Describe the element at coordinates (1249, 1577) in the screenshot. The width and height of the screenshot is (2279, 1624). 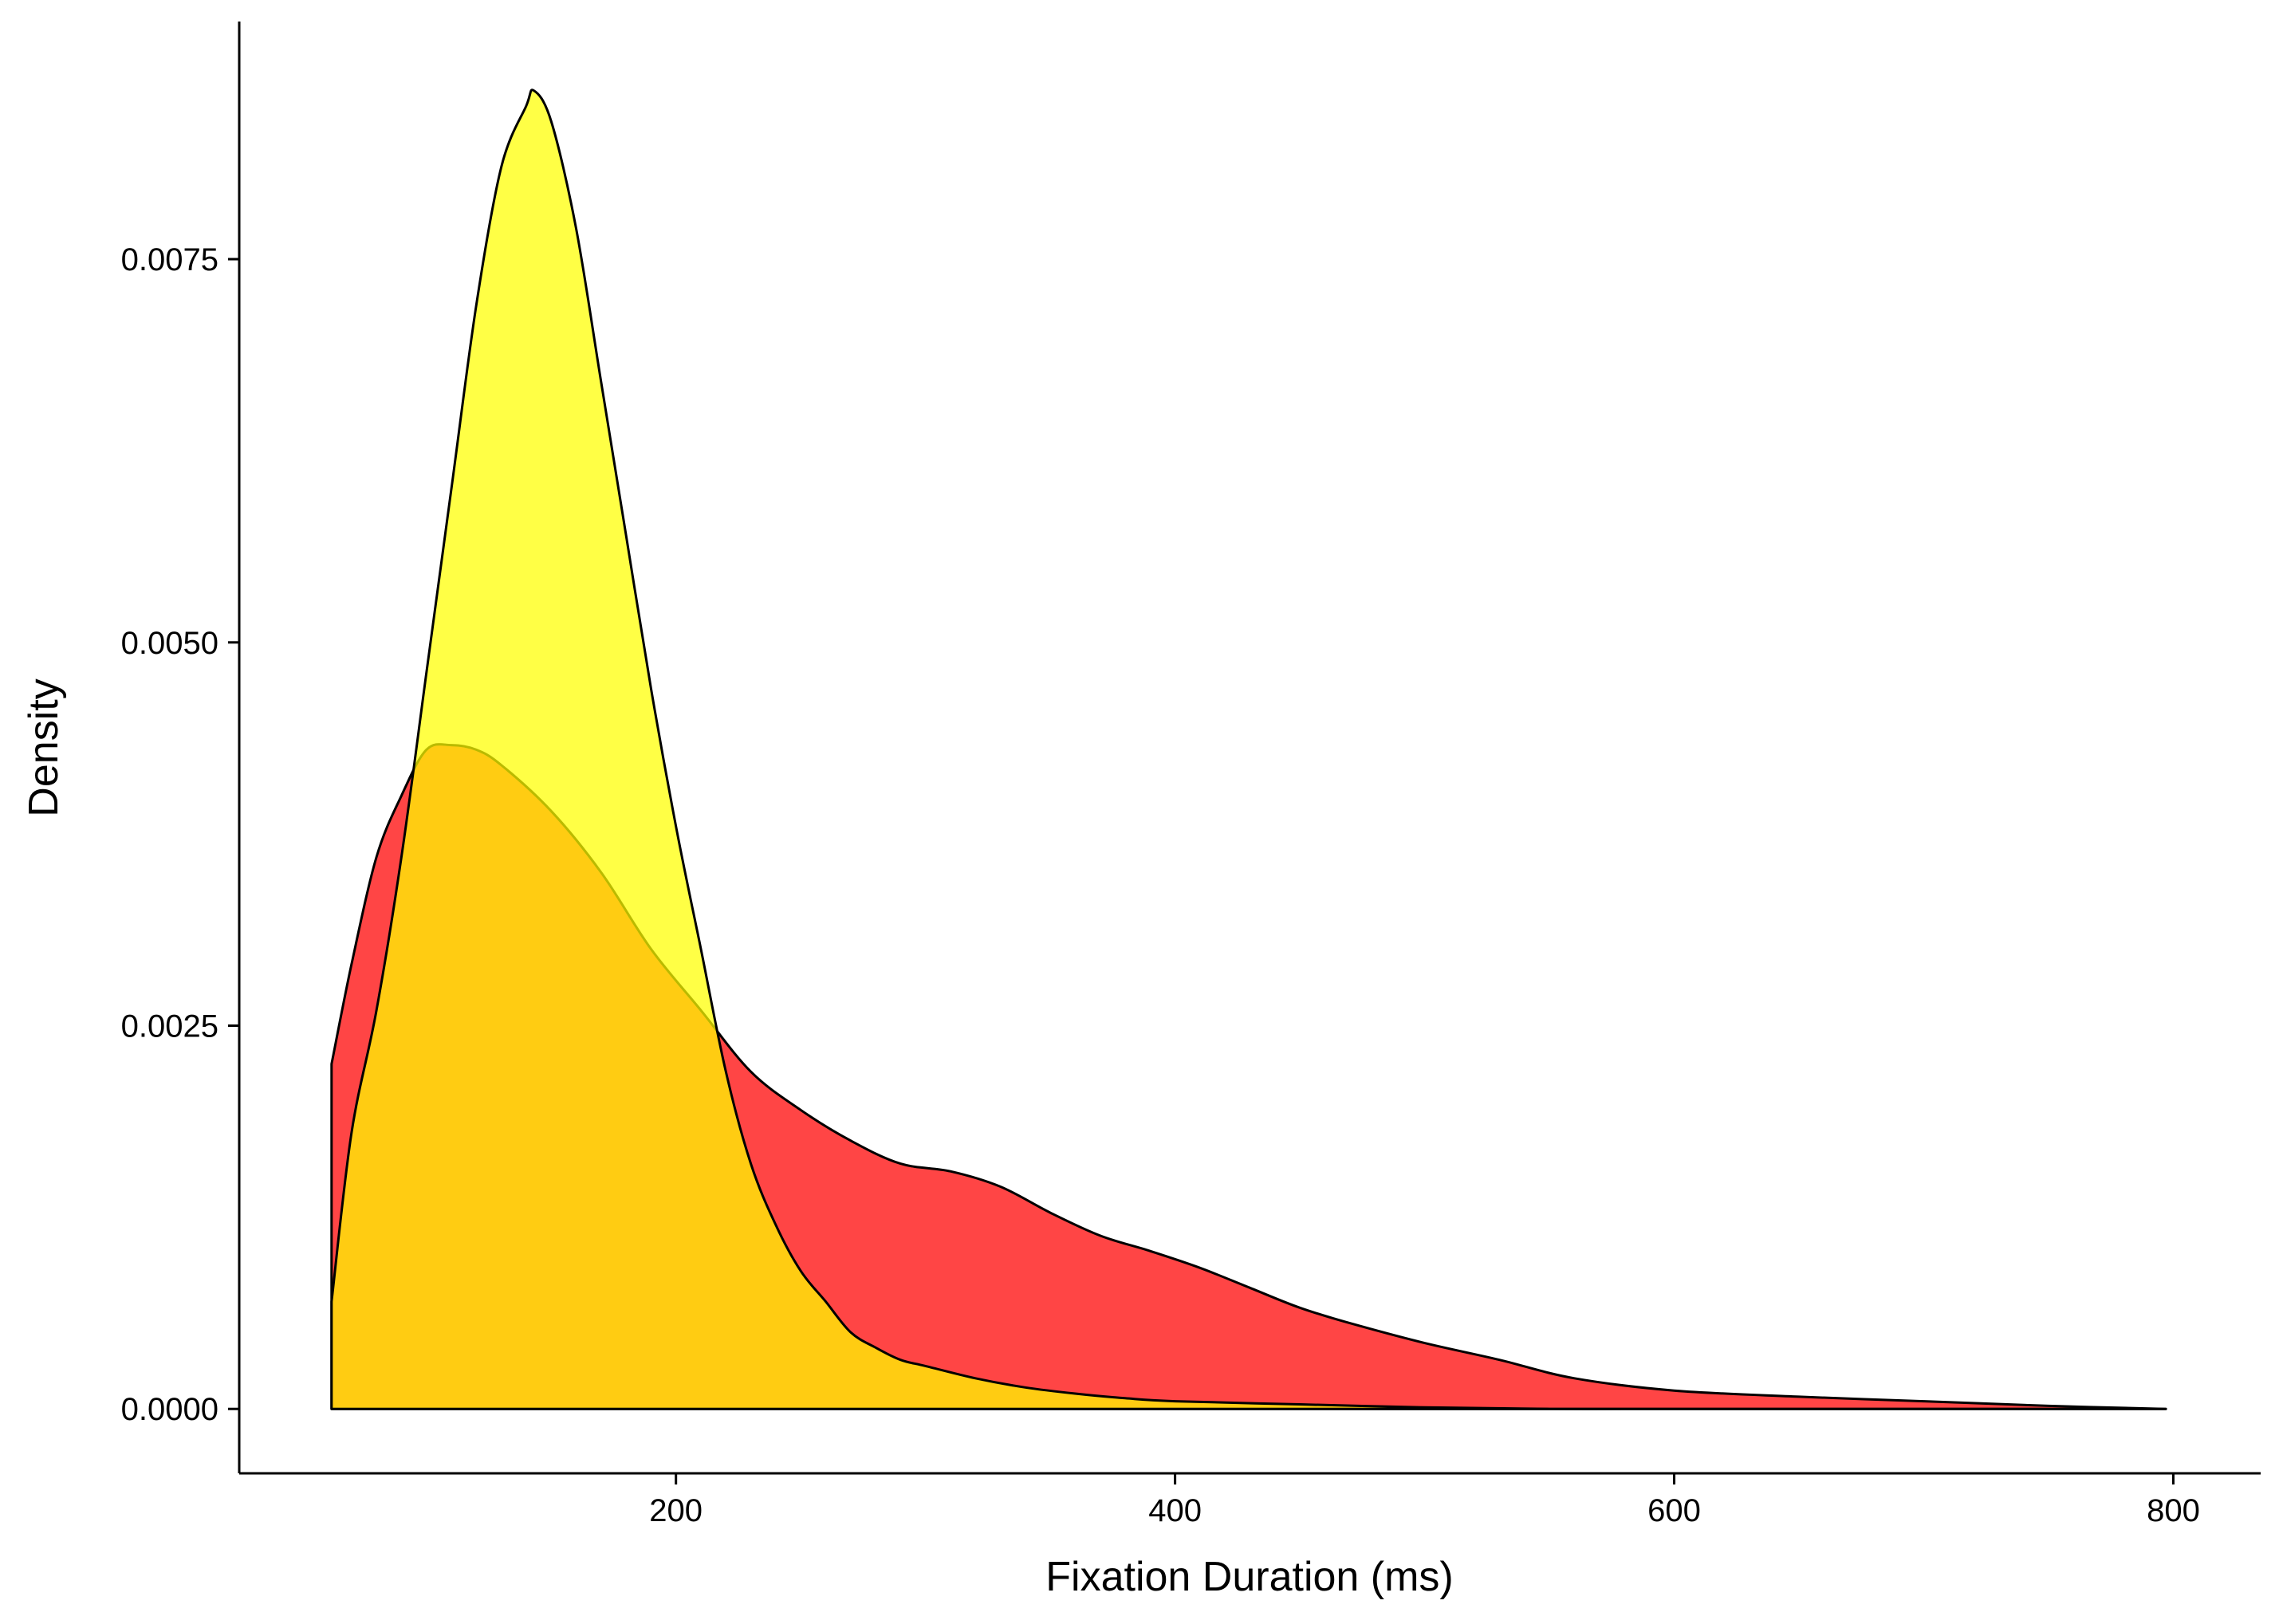
I see `x-axis-title: Fixation Duration (ms)` at that location.